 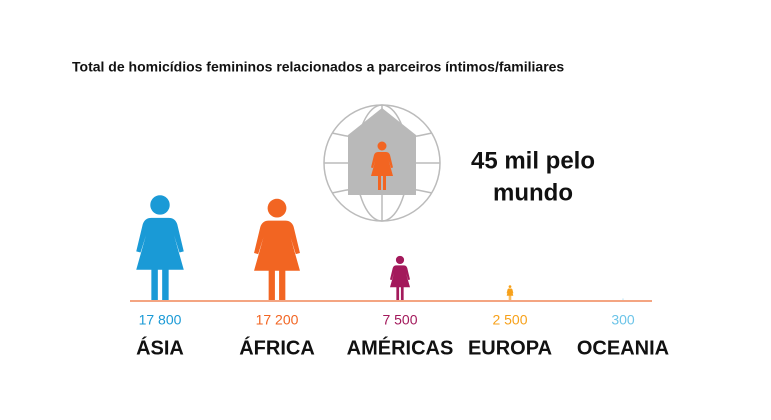 What do you see at coordinates (277, 347) in the screenshot?
I see `category-label: ÁFRICA` at bounding box center [277, 347].